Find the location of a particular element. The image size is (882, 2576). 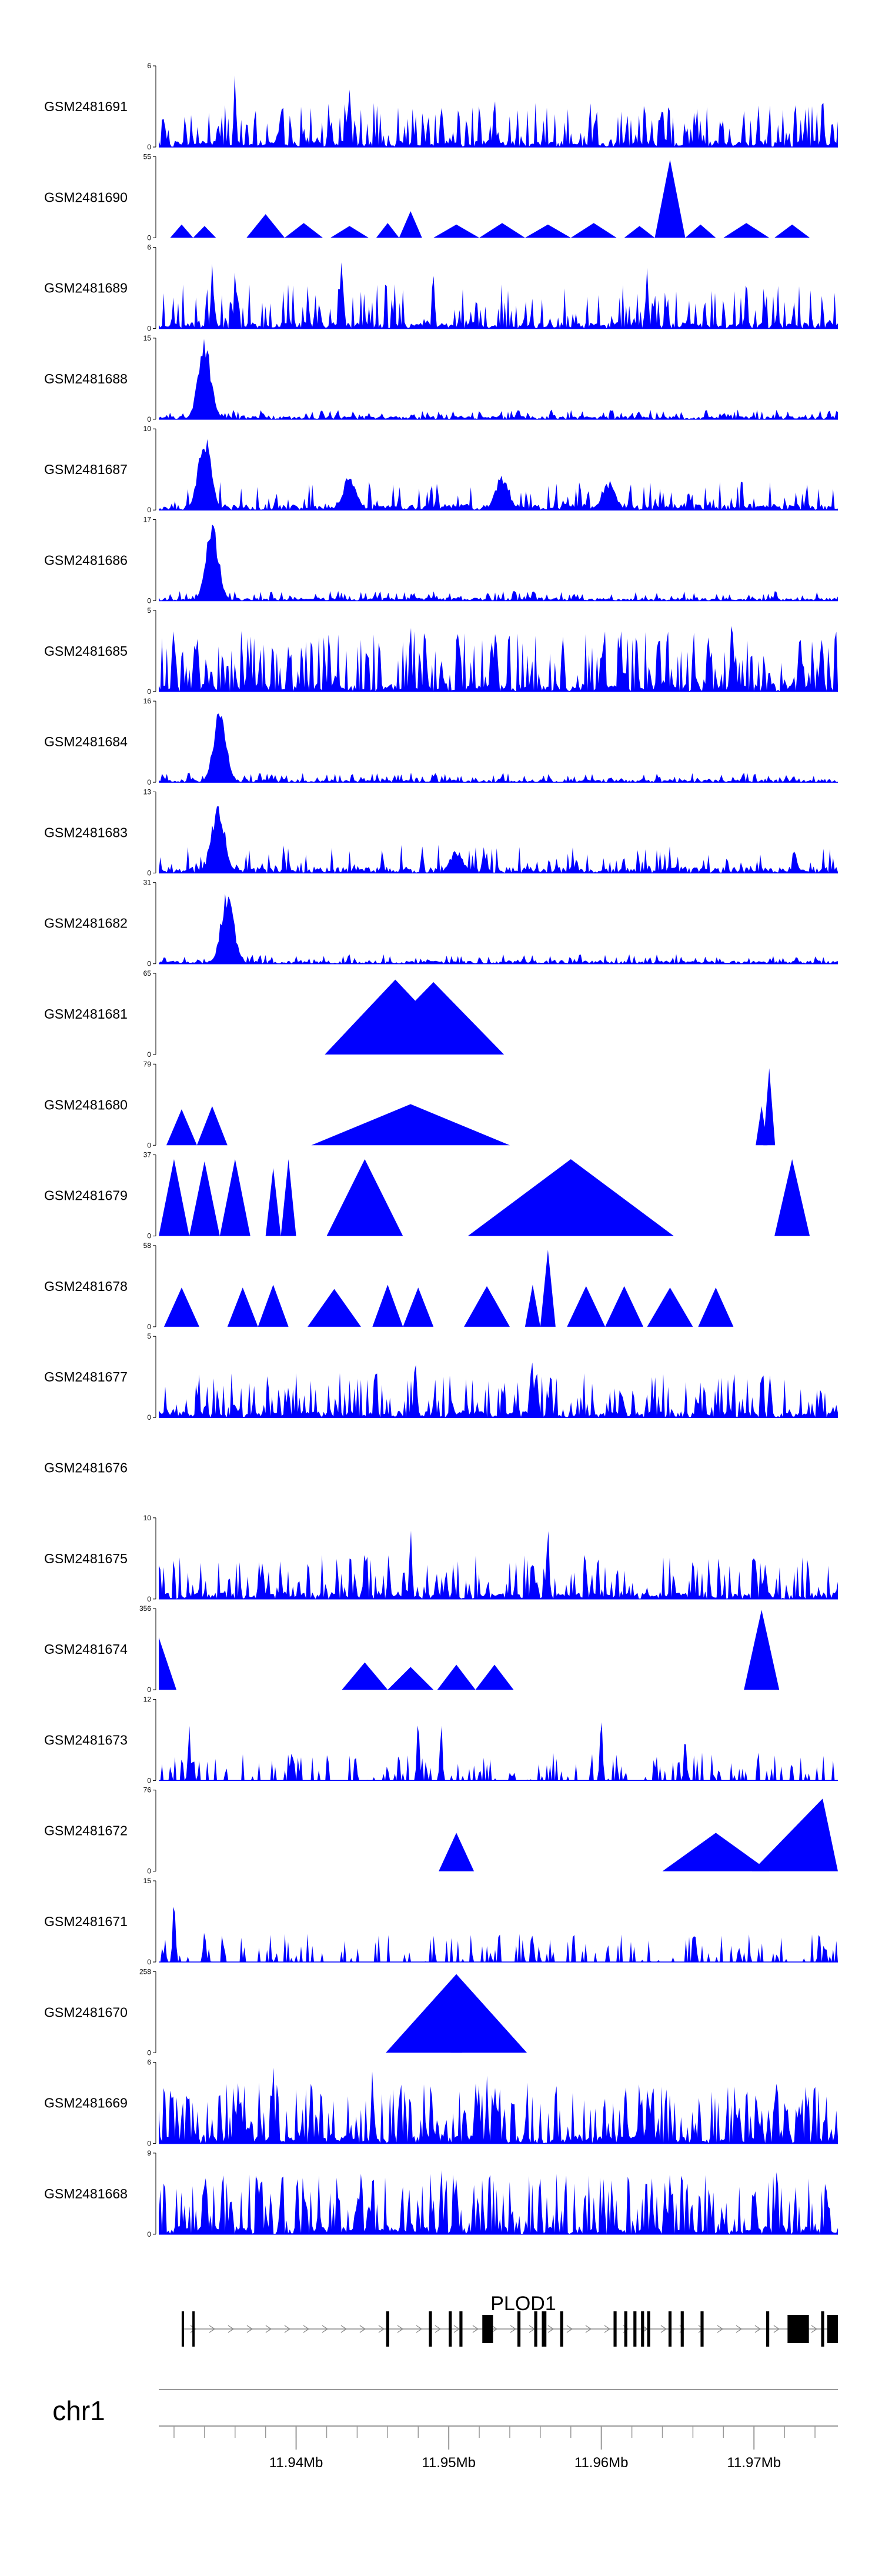

chromosome-label: chr1 is located at coordinates (78, 2410).